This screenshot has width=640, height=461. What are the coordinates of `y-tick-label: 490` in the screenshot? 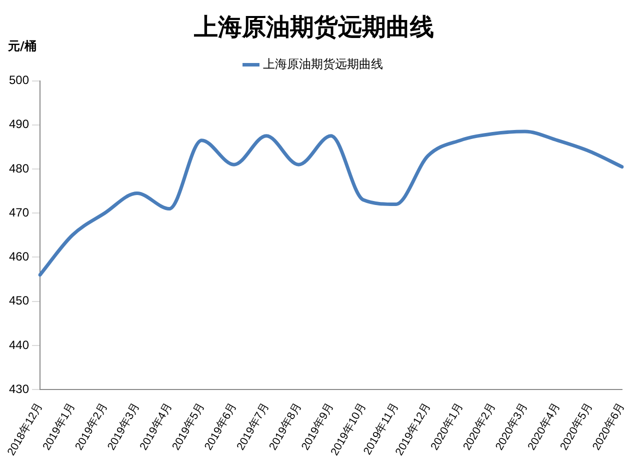 It's located at (19, 124).